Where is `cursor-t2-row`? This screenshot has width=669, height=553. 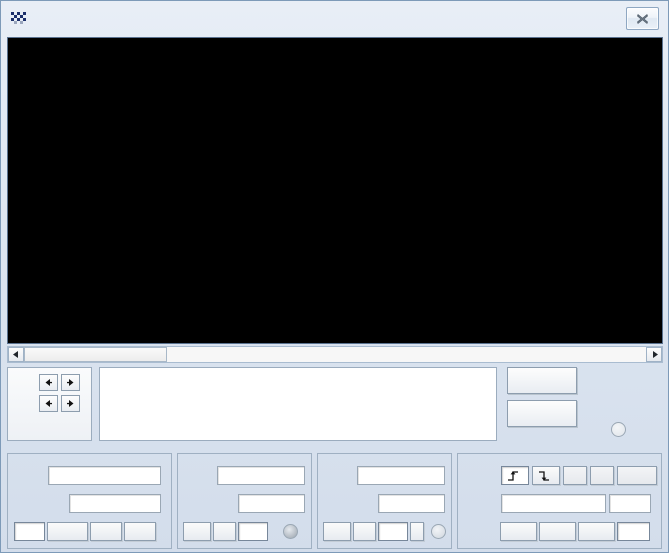 cursor-t2-row is located at coordinates (47, 403).